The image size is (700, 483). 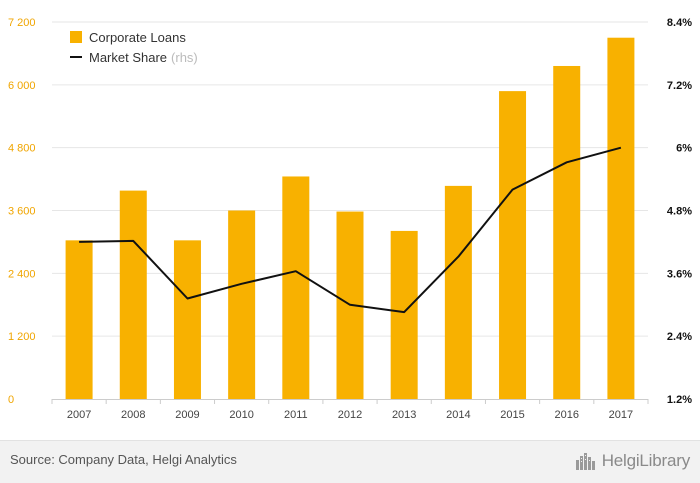 I want to click on x-axis-tick-label: 2014, so click(x=458, y=415).